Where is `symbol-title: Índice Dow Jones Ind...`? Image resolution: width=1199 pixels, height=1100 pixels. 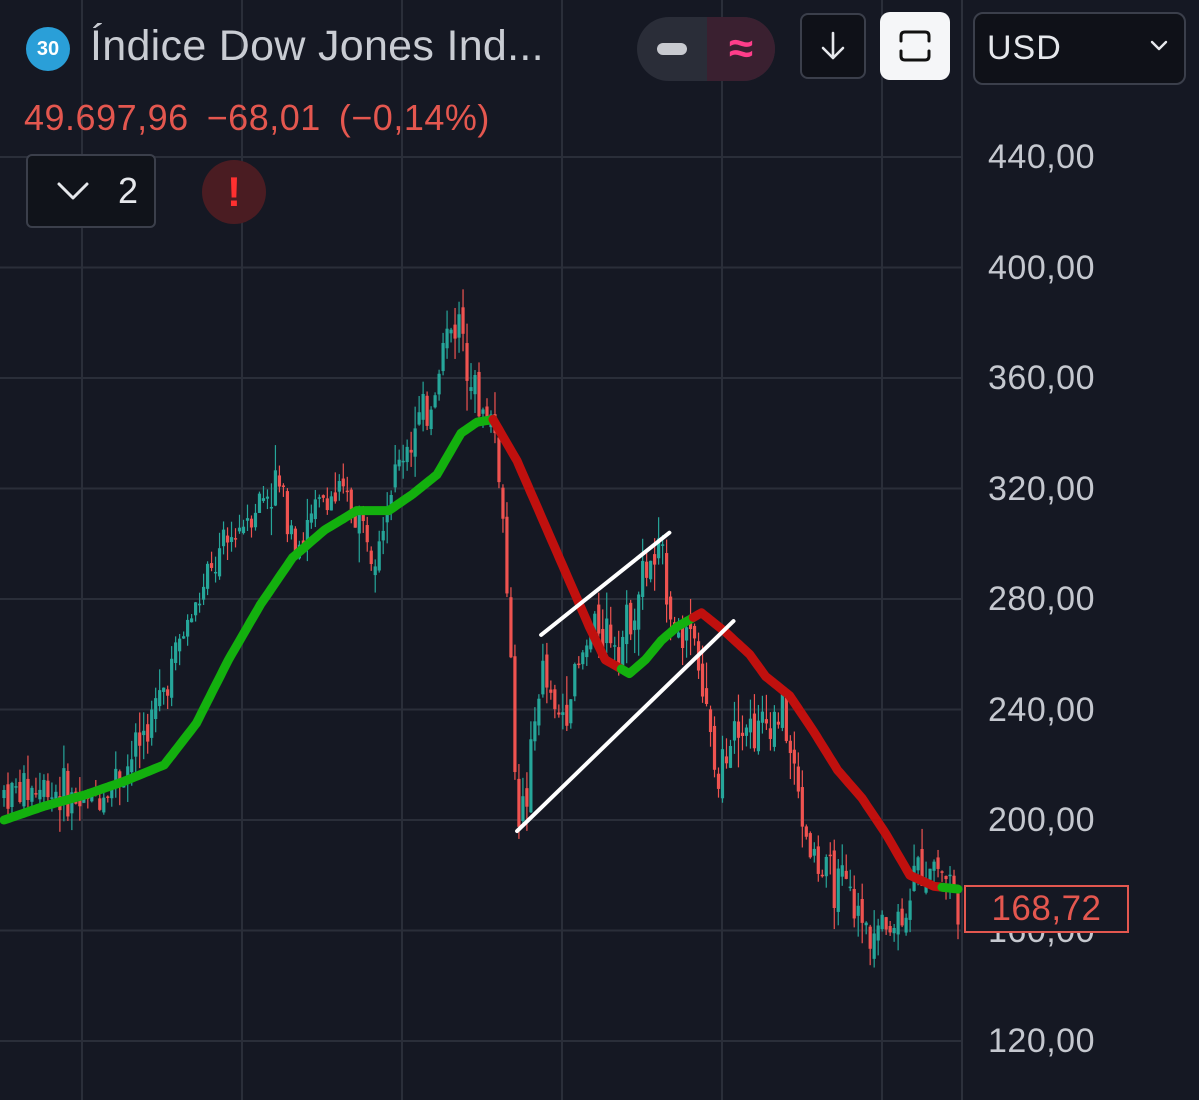
symbol-title: Índice Dow Jones Ind... is located at coordinates (317, 46).